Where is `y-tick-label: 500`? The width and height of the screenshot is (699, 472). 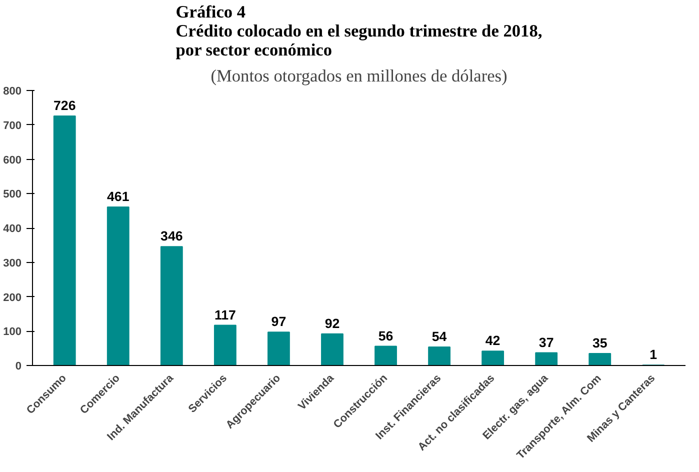
y-tick-label: 500 is located at coordinates (12, 194).